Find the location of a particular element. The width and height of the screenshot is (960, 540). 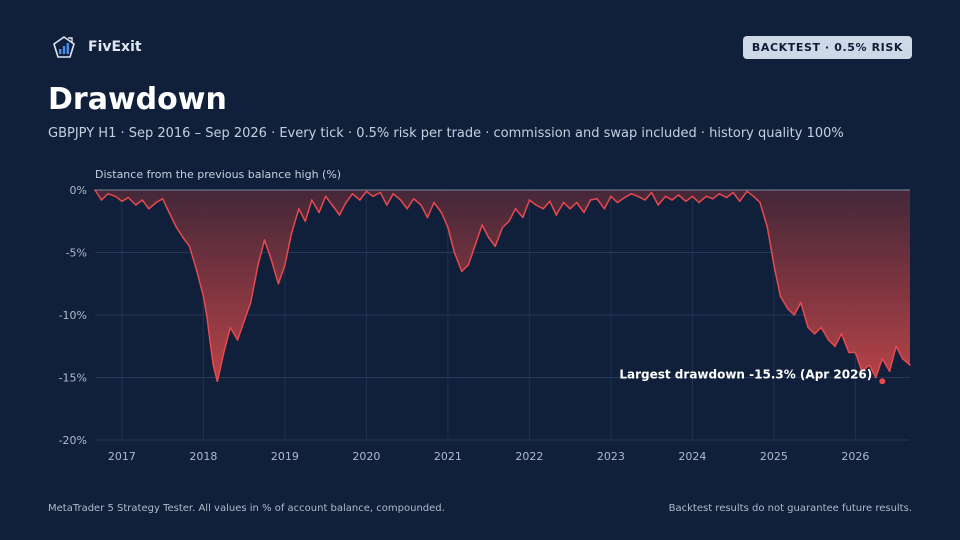

x-tick-label: 2018 is located at coordinates (203, 456).